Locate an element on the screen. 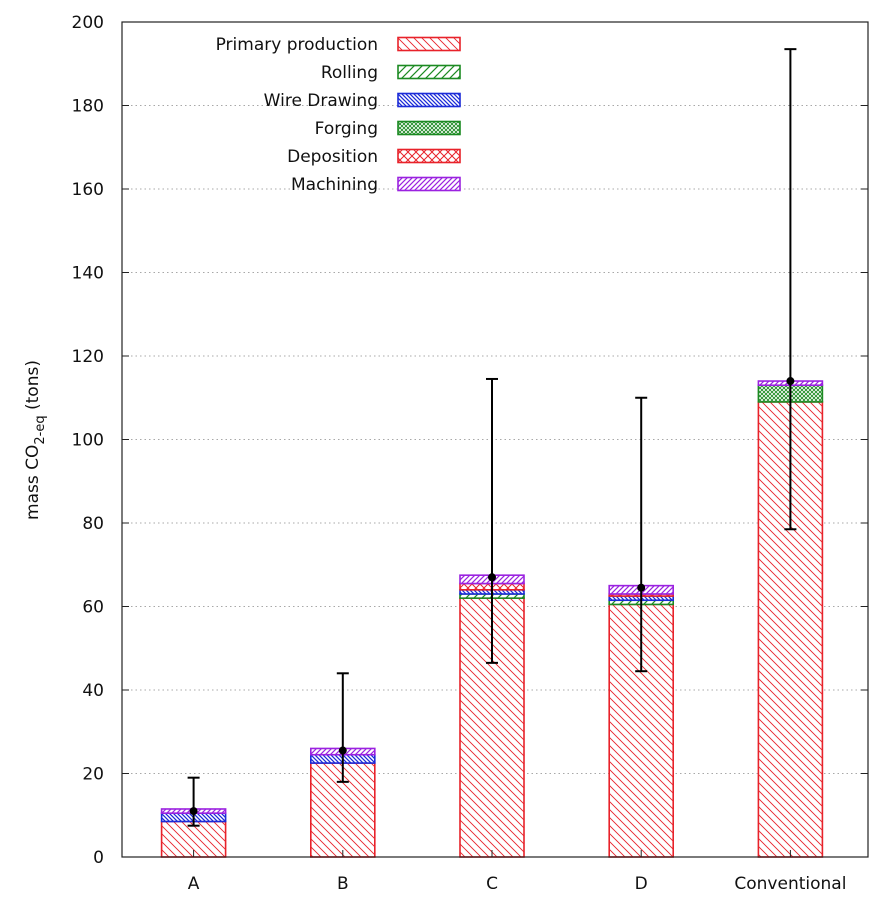 This screenshot has height=897, width=871. legend-label: Forging is located at coordinates (346, 129).